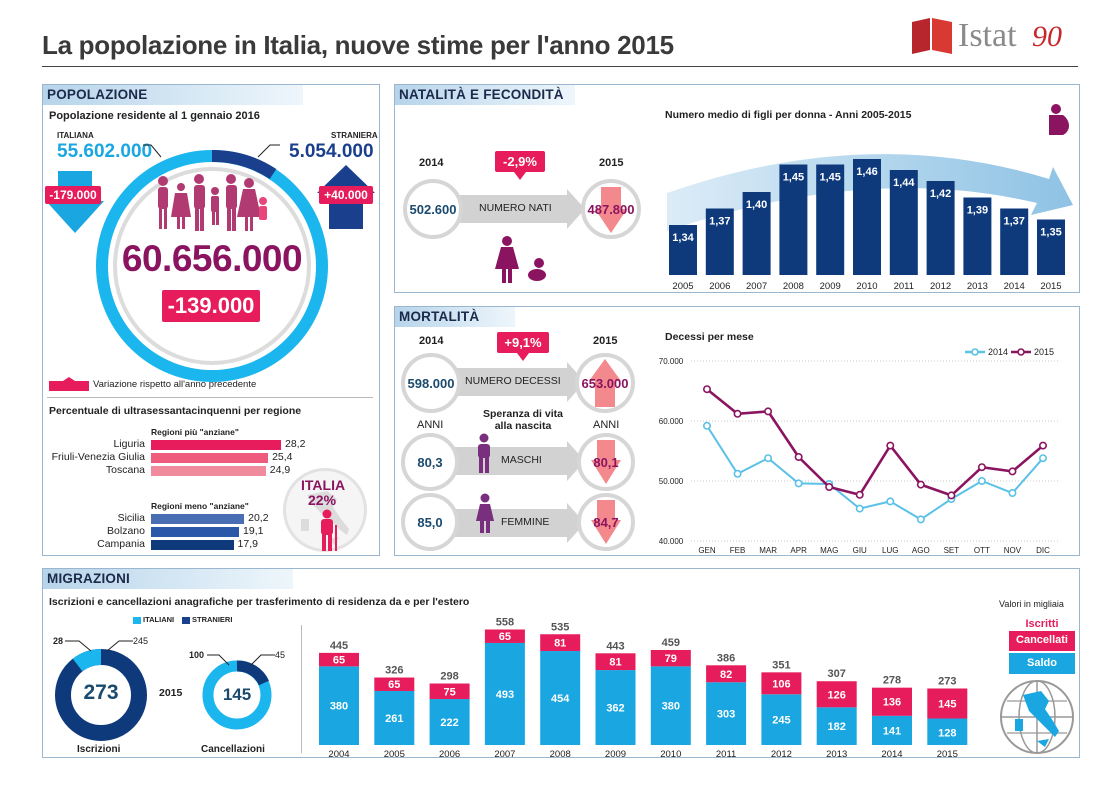 The image size is (1119, 787). Describe the element at coordinates (523, 342) in the screenshot. I see `deaths-delta: +9,1%` at that location.